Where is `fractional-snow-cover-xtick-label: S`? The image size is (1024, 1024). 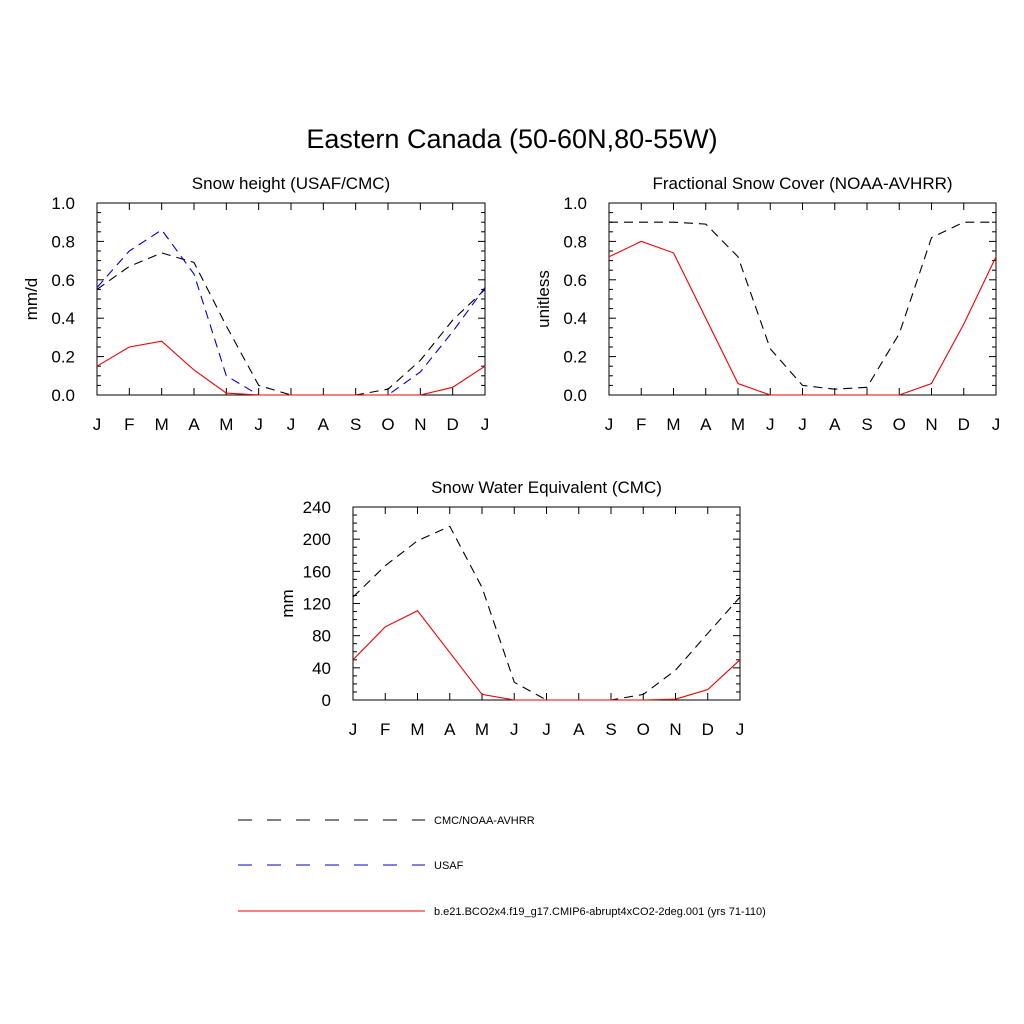 fractional-snow-cover-xtick-label: S is located at coordinates (866, 424).